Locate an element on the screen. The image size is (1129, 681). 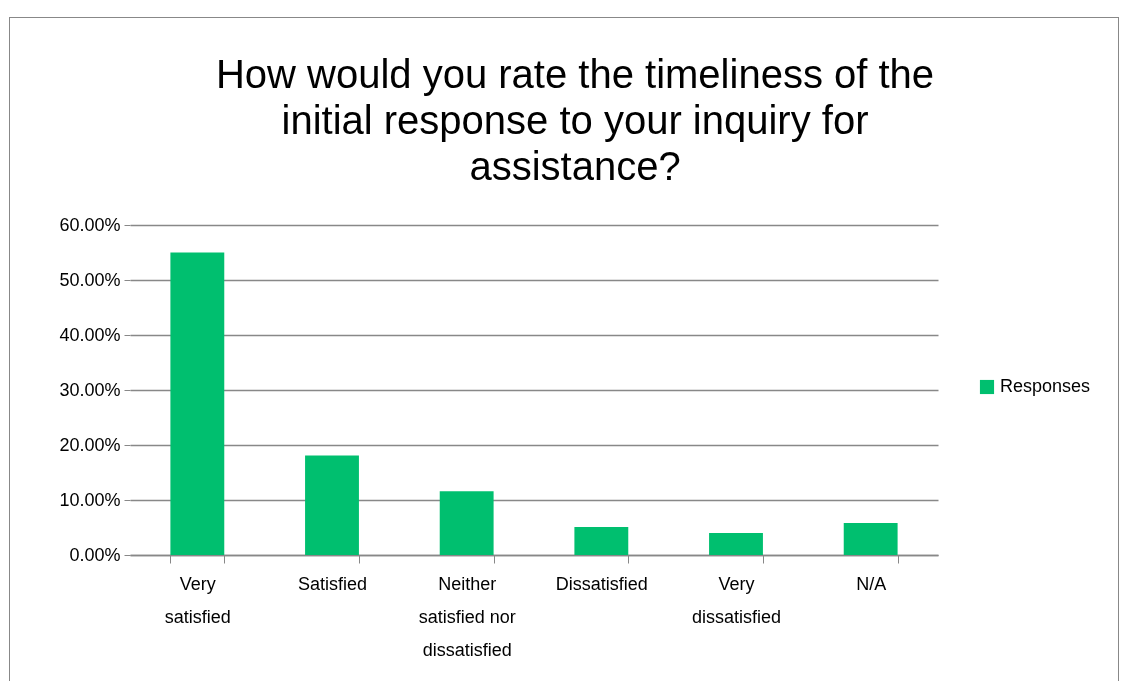
legend-label: Responses is located at coordinates (1045, 386).